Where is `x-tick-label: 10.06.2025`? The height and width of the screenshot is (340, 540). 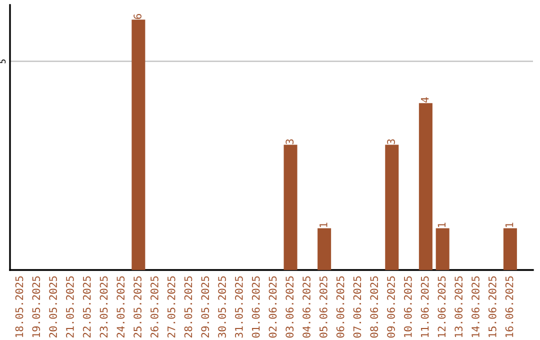 x-tick-label: 10.06.2025 is located at coordinates (408, 307).